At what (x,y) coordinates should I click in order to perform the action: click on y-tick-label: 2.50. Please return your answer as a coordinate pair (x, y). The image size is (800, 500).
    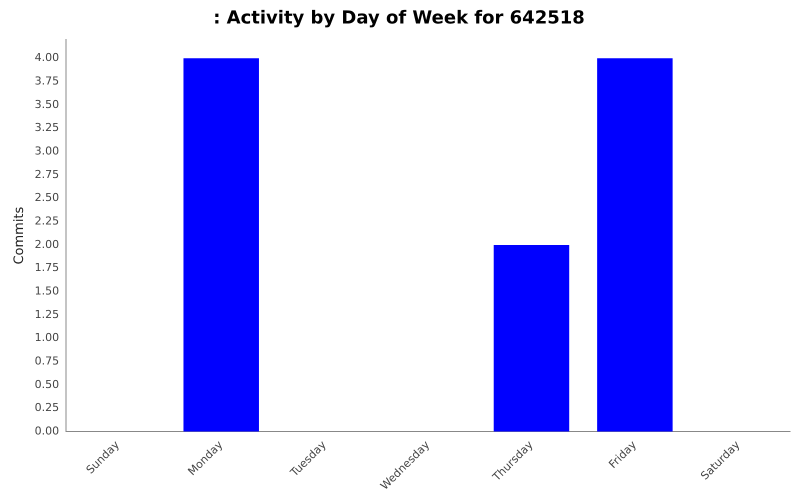
    Looking at the image, I should click on (47, 197).